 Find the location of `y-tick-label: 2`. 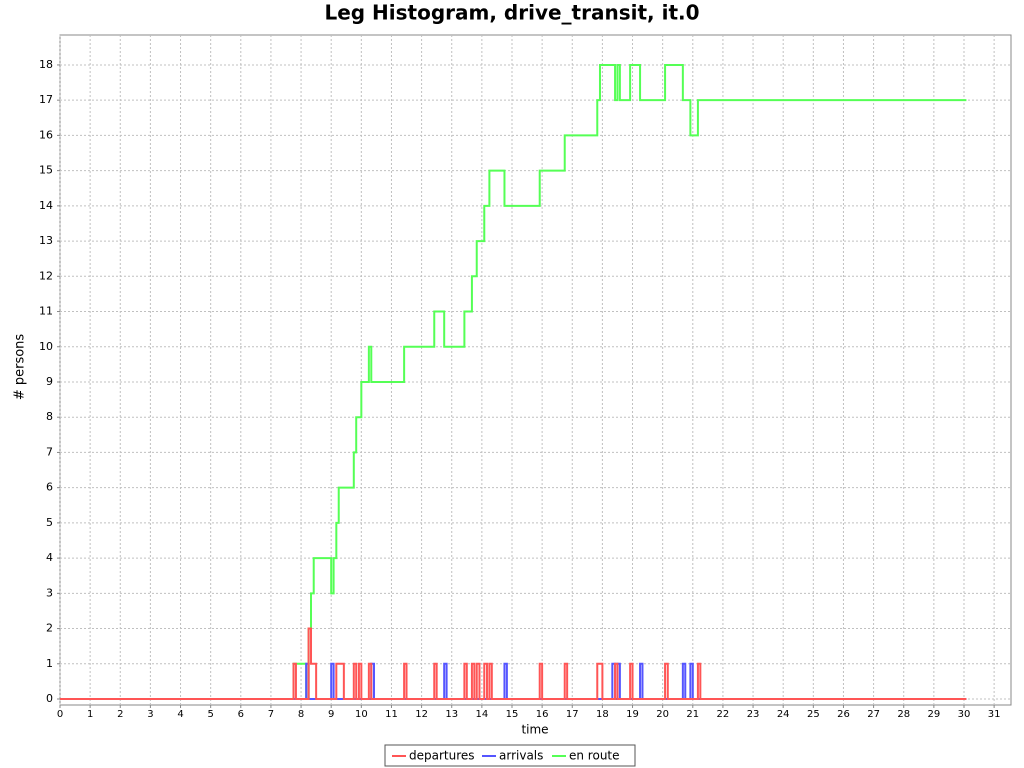

y-tick-label: 2 is located at coordinates (49, 628).